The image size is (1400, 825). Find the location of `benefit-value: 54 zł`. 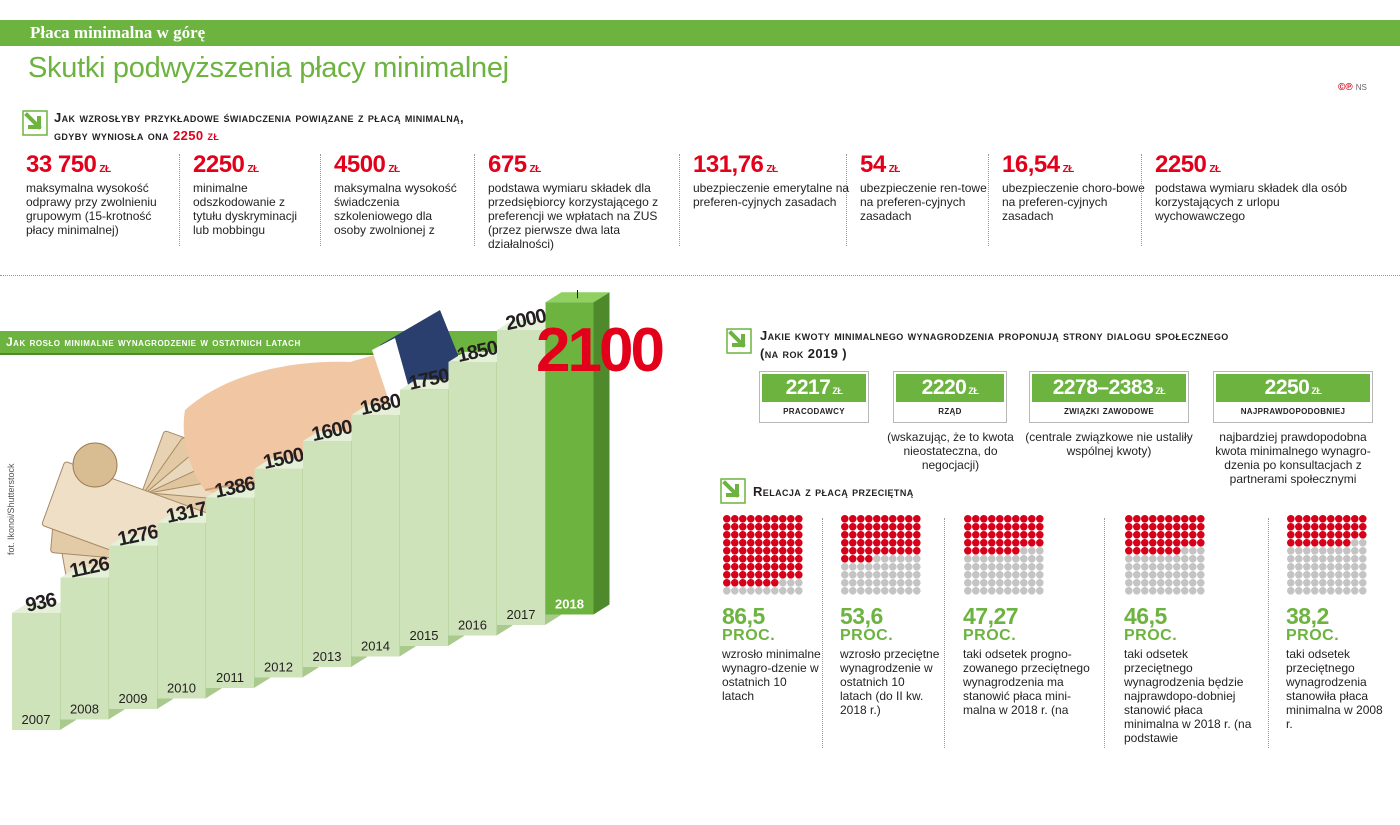

benefit-value: 54 zł is located at coordinates (927, 166).